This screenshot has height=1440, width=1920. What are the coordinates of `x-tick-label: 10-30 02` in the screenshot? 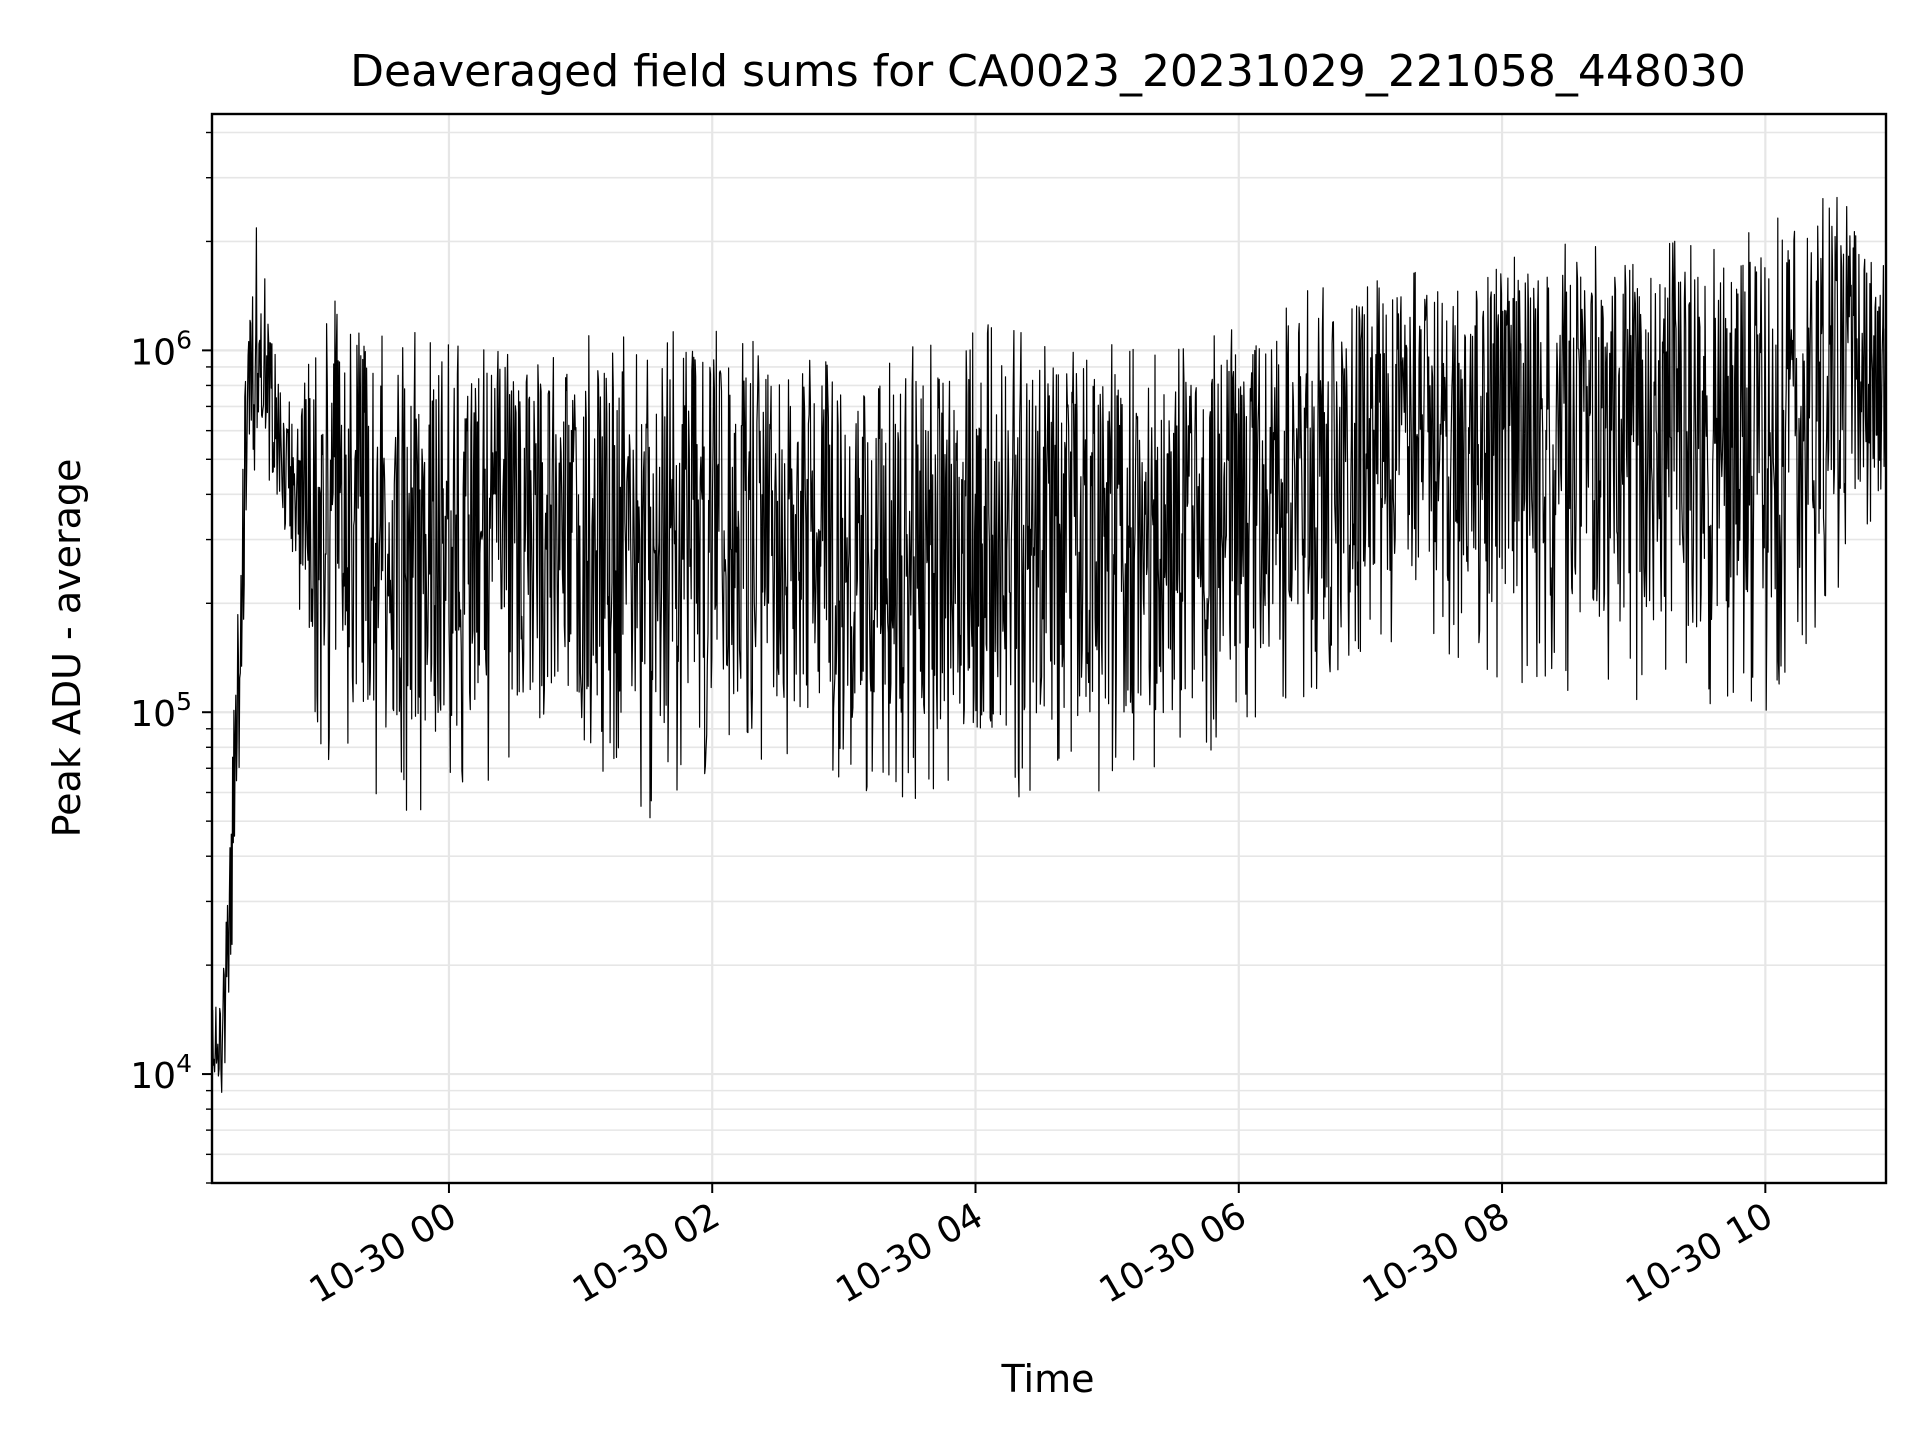 It's located at (646, 1253).